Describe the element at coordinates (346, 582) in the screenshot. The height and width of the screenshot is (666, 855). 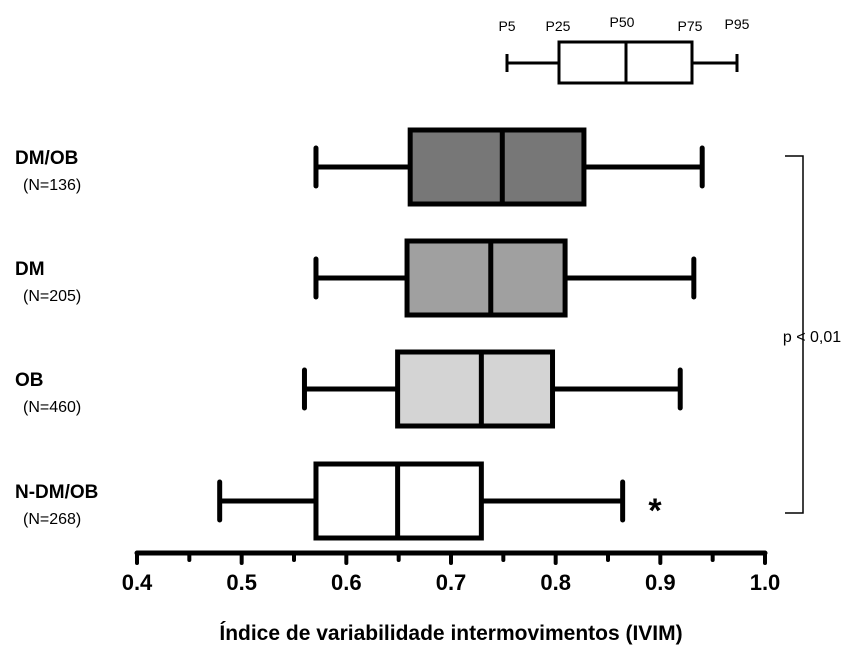
I see `x-tick-label: 0.6` at that location.